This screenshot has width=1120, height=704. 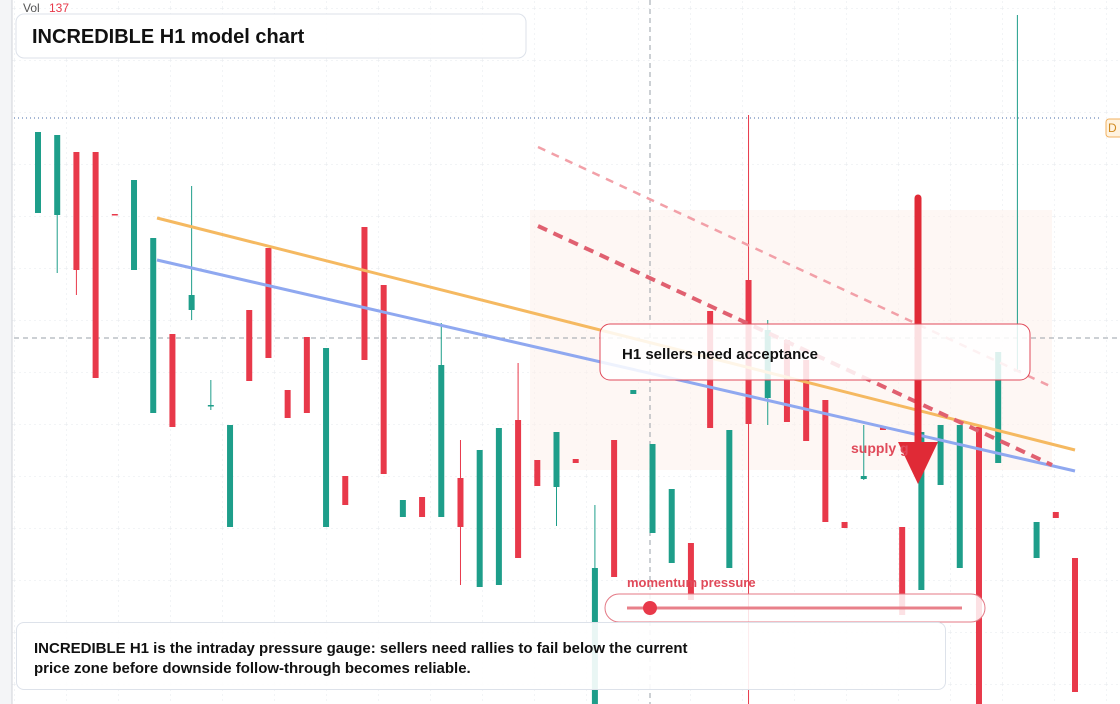 I want to click on left-strip, so click(x=6, y=352).